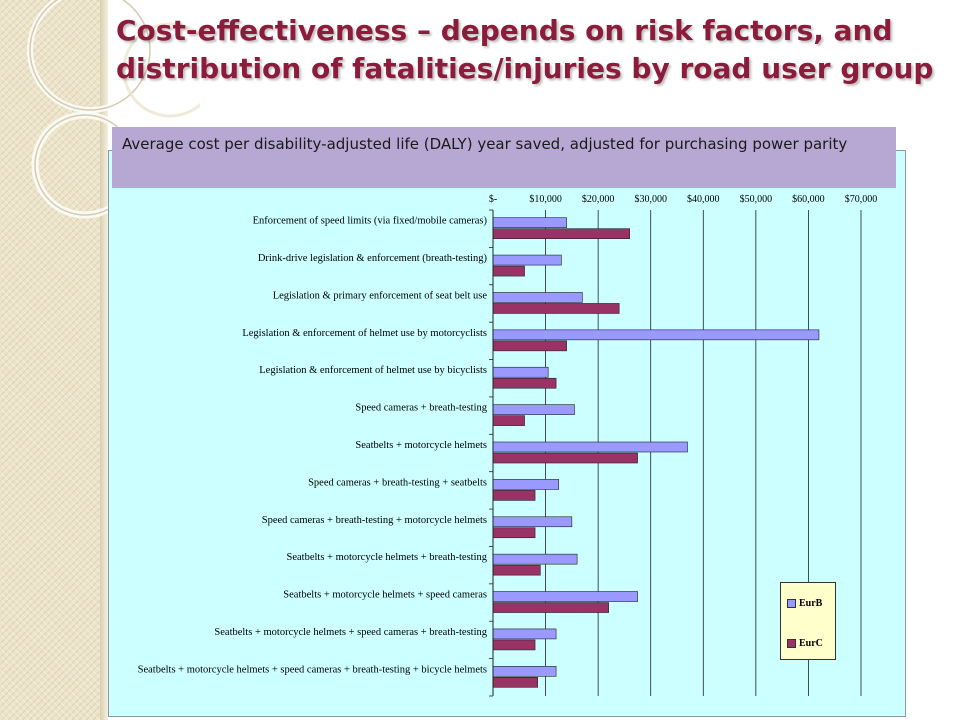 Image resolution: width=960 pixels, height=720 pixels. What do you see at coordinates (756, 199) in the screenshot?
I see `x-tick-label: $50,000` at bounding box center [756, 199].